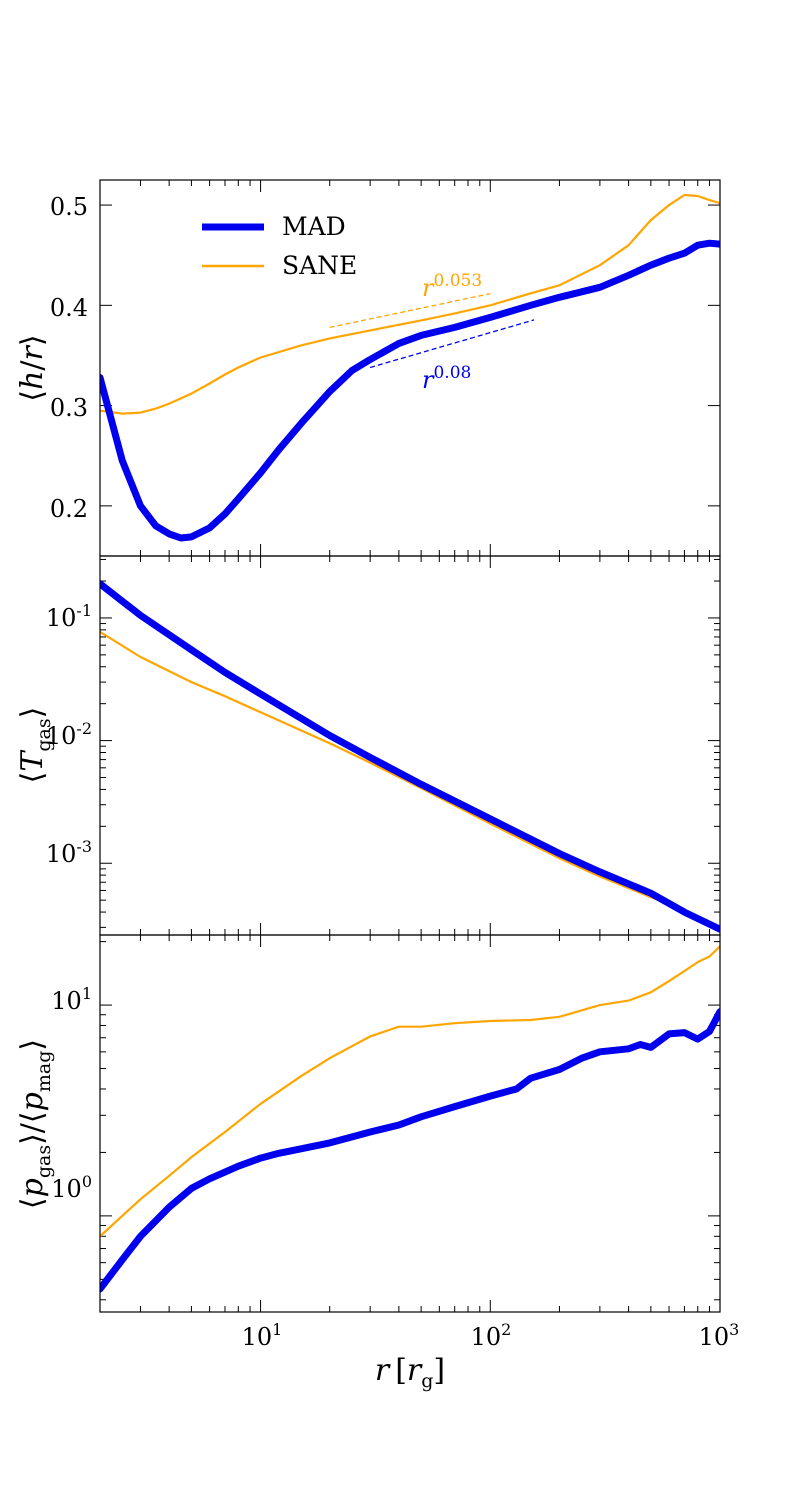 Image resolution: width=800 pixels, height=1500 pixels. Describe the element at coordinates (32, 367) in the screenshot. I see `p1-ylabel: ⟨h/r⟩` at that location.